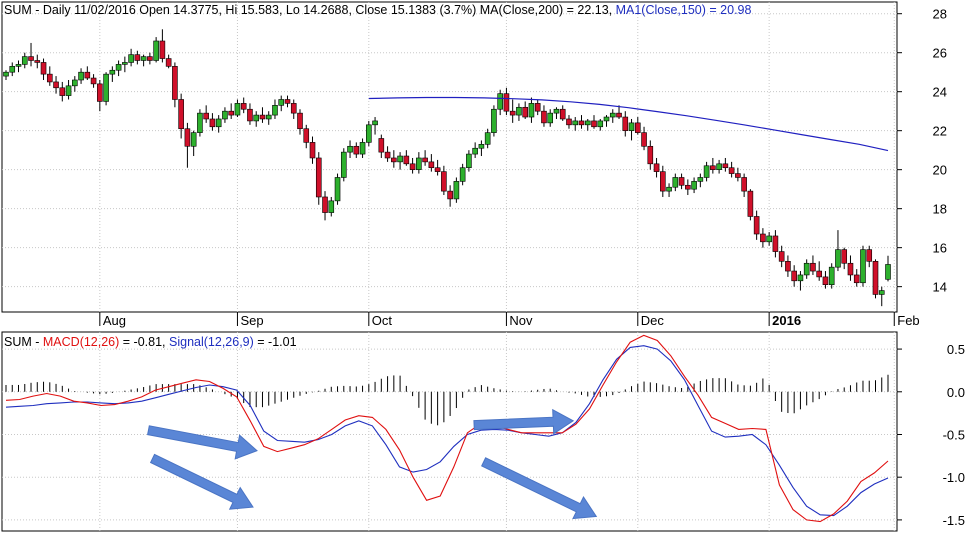 This screenshot has width=968, height=533. I want to click on annotation-arrows, so click(372, 464).